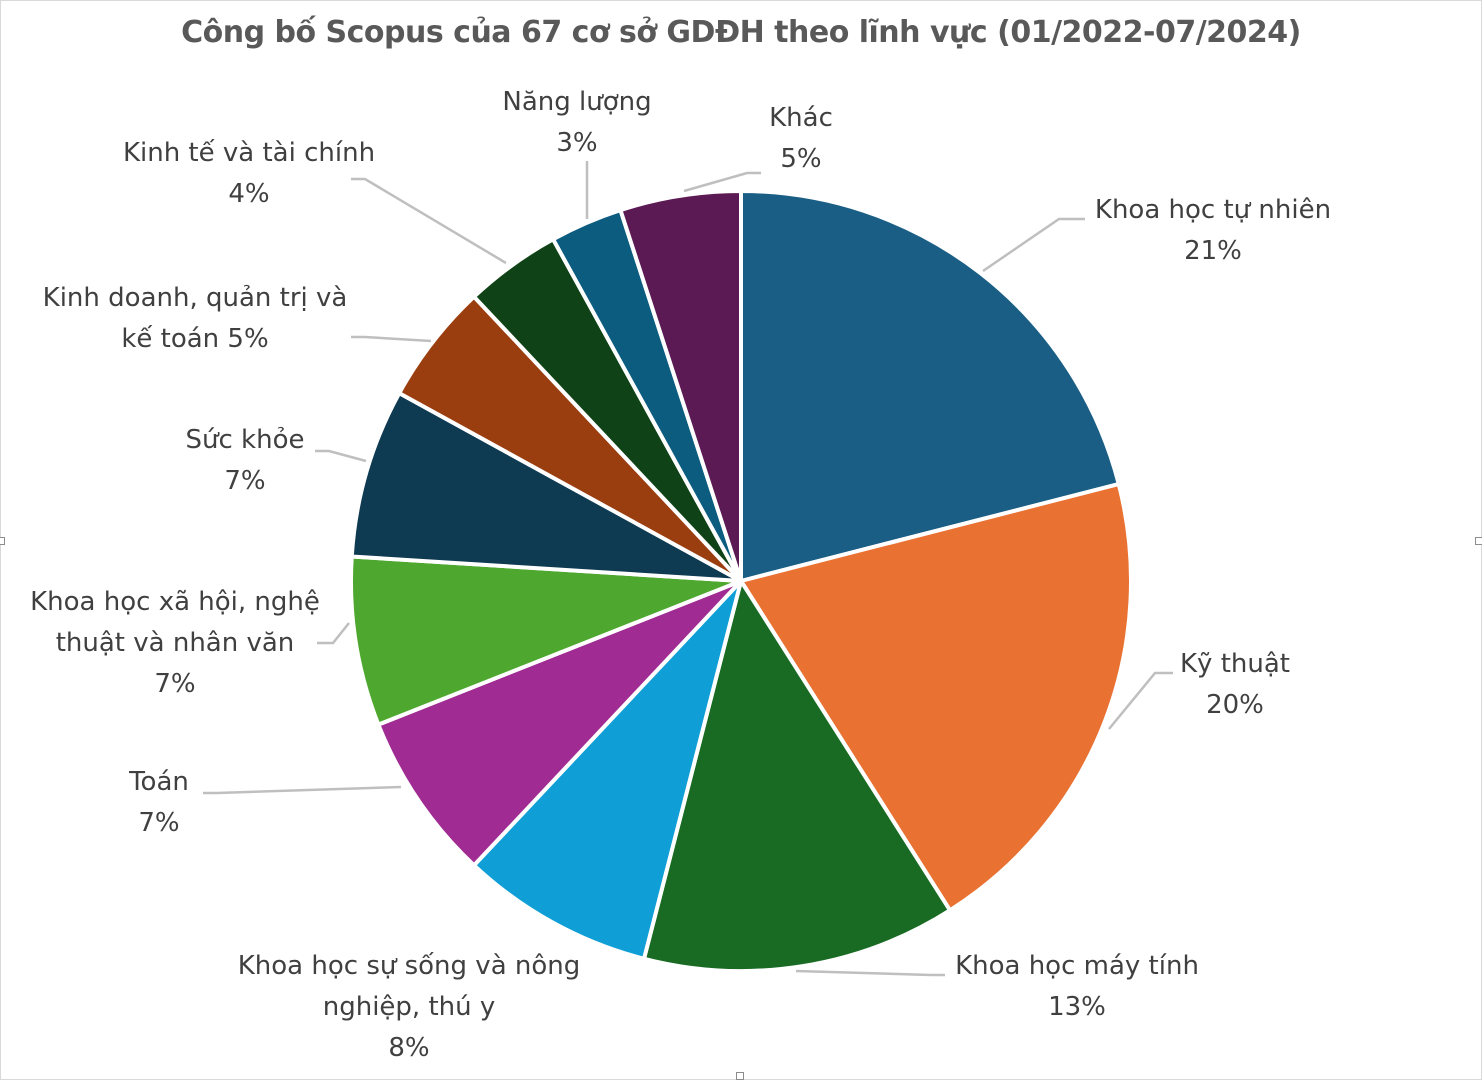  What do you see at coordinates (195, 318) in the screenshot?
I see `data-label-kinhdoanh: Kinh doanh, quản trị và kế toán 5%` at bounding box center [195, 318].